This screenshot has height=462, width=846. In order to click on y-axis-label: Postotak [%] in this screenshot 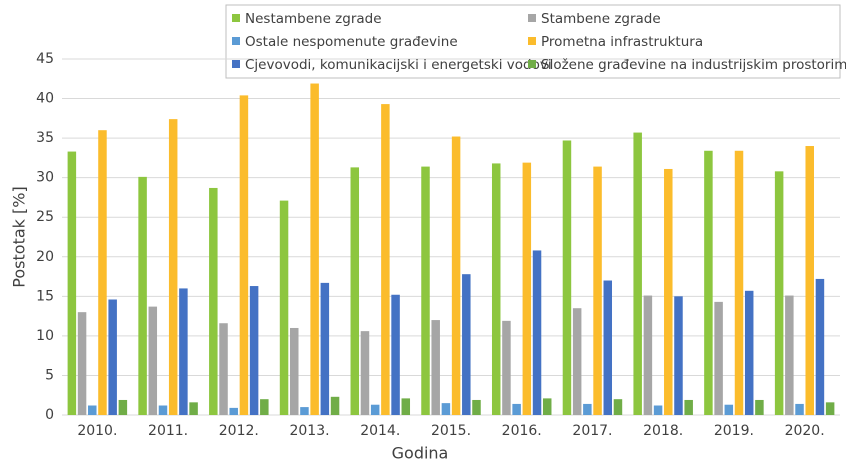, I will do `click(19, 236)`.